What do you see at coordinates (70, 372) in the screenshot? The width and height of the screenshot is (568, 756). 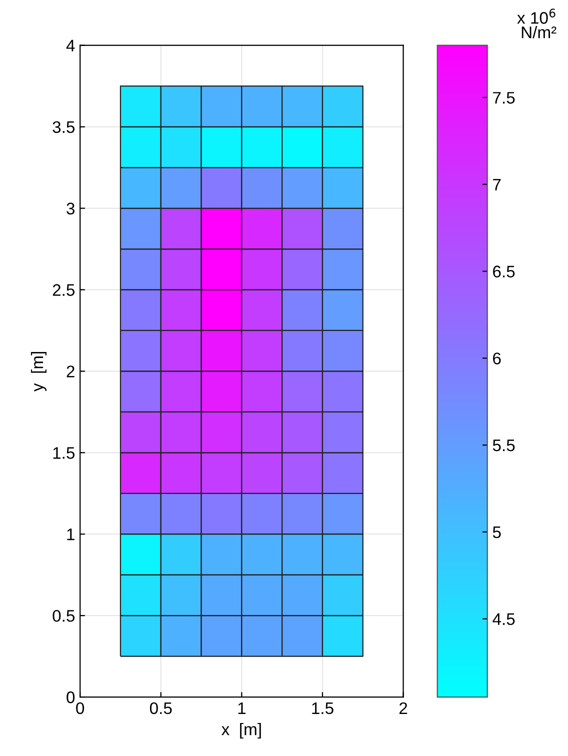 I see `y-tick-label: 2` at bounding box center [70, 372].